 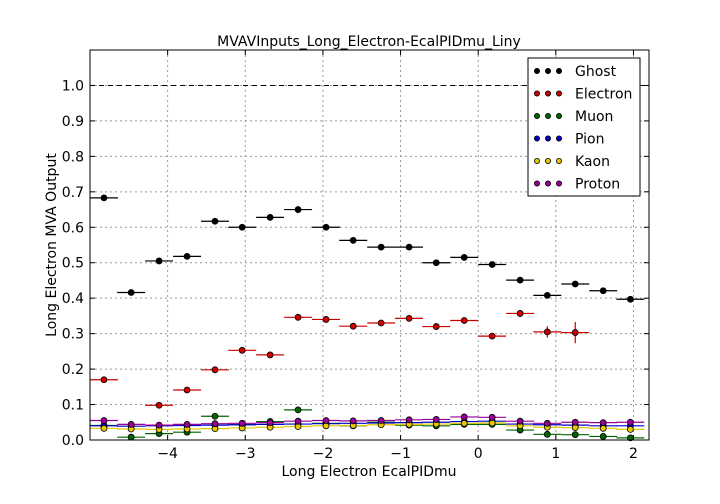 What do you see at coordinates (594, 117) in the screenshot?
I see `legend-label: Muon` at bounding box center [594, 117].